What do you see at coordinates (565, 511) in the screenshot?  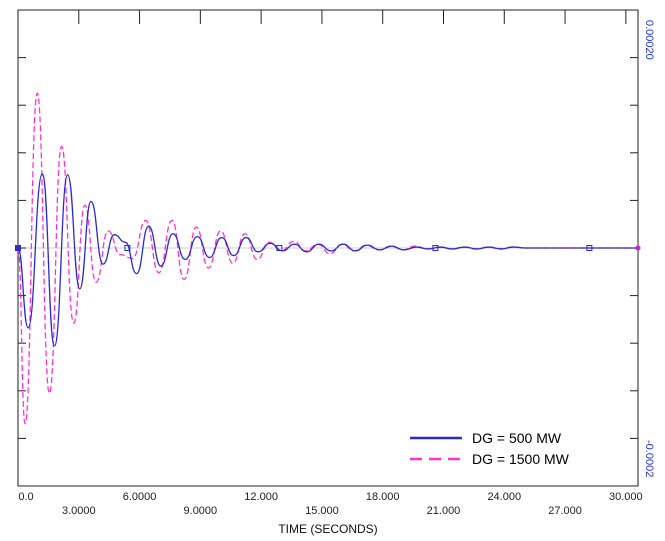 I see `x-tick-label: 27.000` at bounding box center [565, 511].